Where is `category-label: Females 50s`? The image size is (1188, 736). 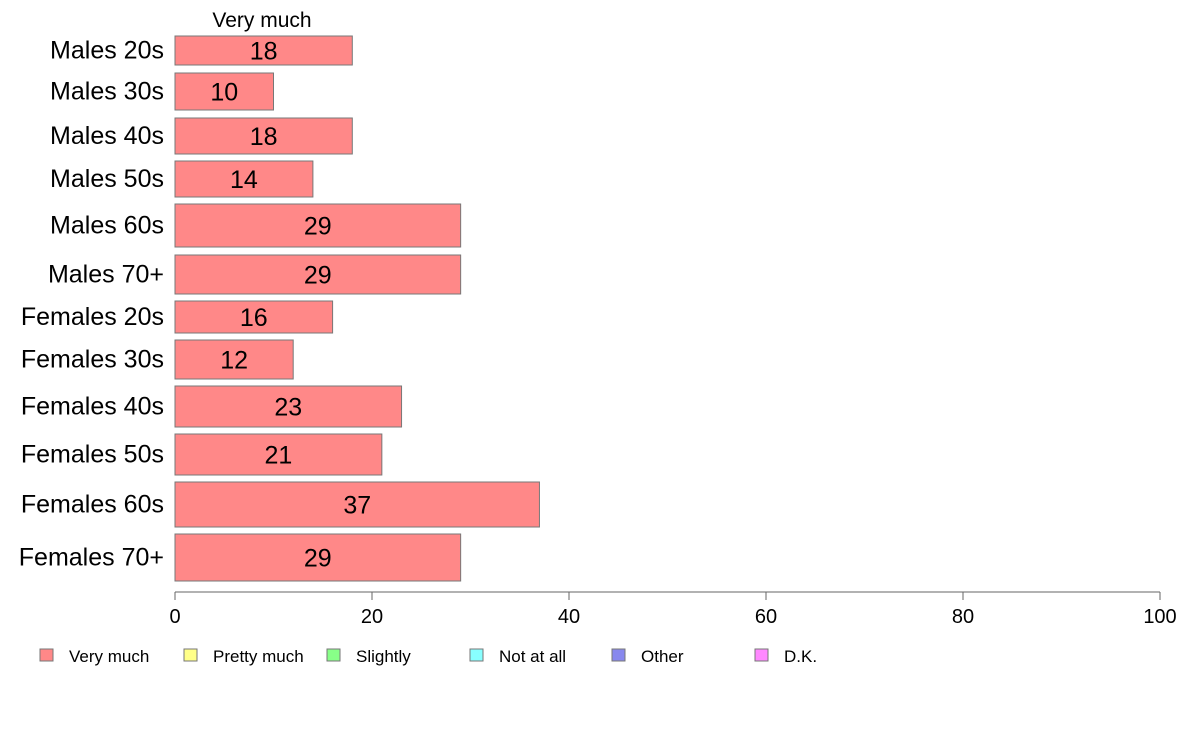 category-label: Females 50s is located at coordinates (92, 455).